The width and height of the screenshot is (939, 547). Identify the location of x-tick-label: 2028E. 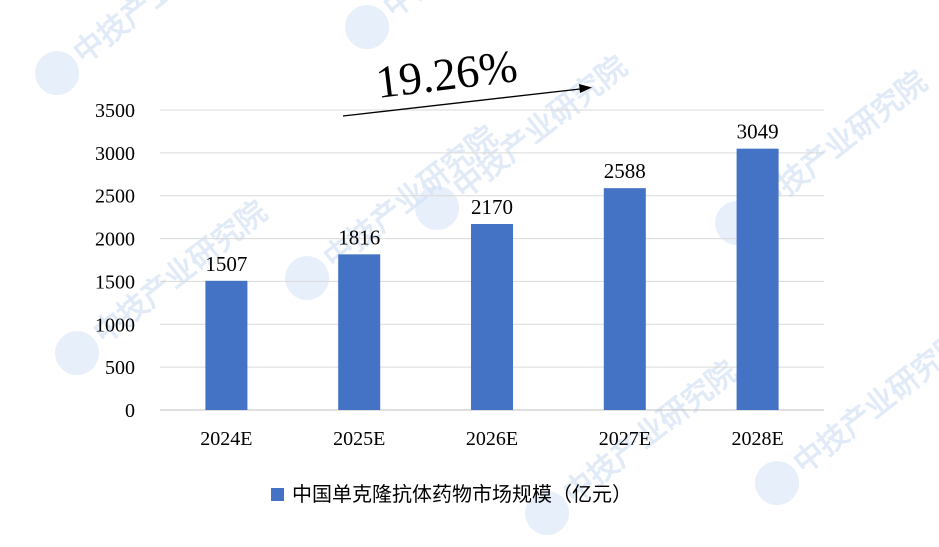
(757, 439).